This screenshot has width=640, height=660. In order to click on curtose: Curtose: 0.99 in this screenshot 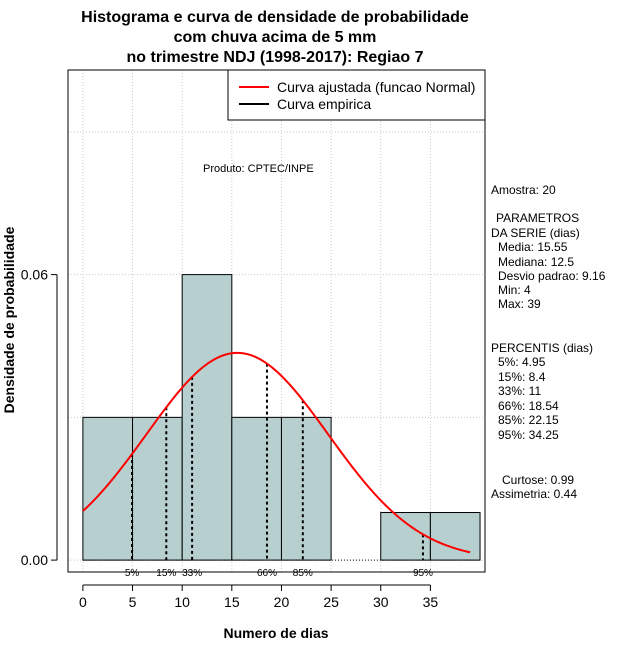, I will do `click(538, 480)`.